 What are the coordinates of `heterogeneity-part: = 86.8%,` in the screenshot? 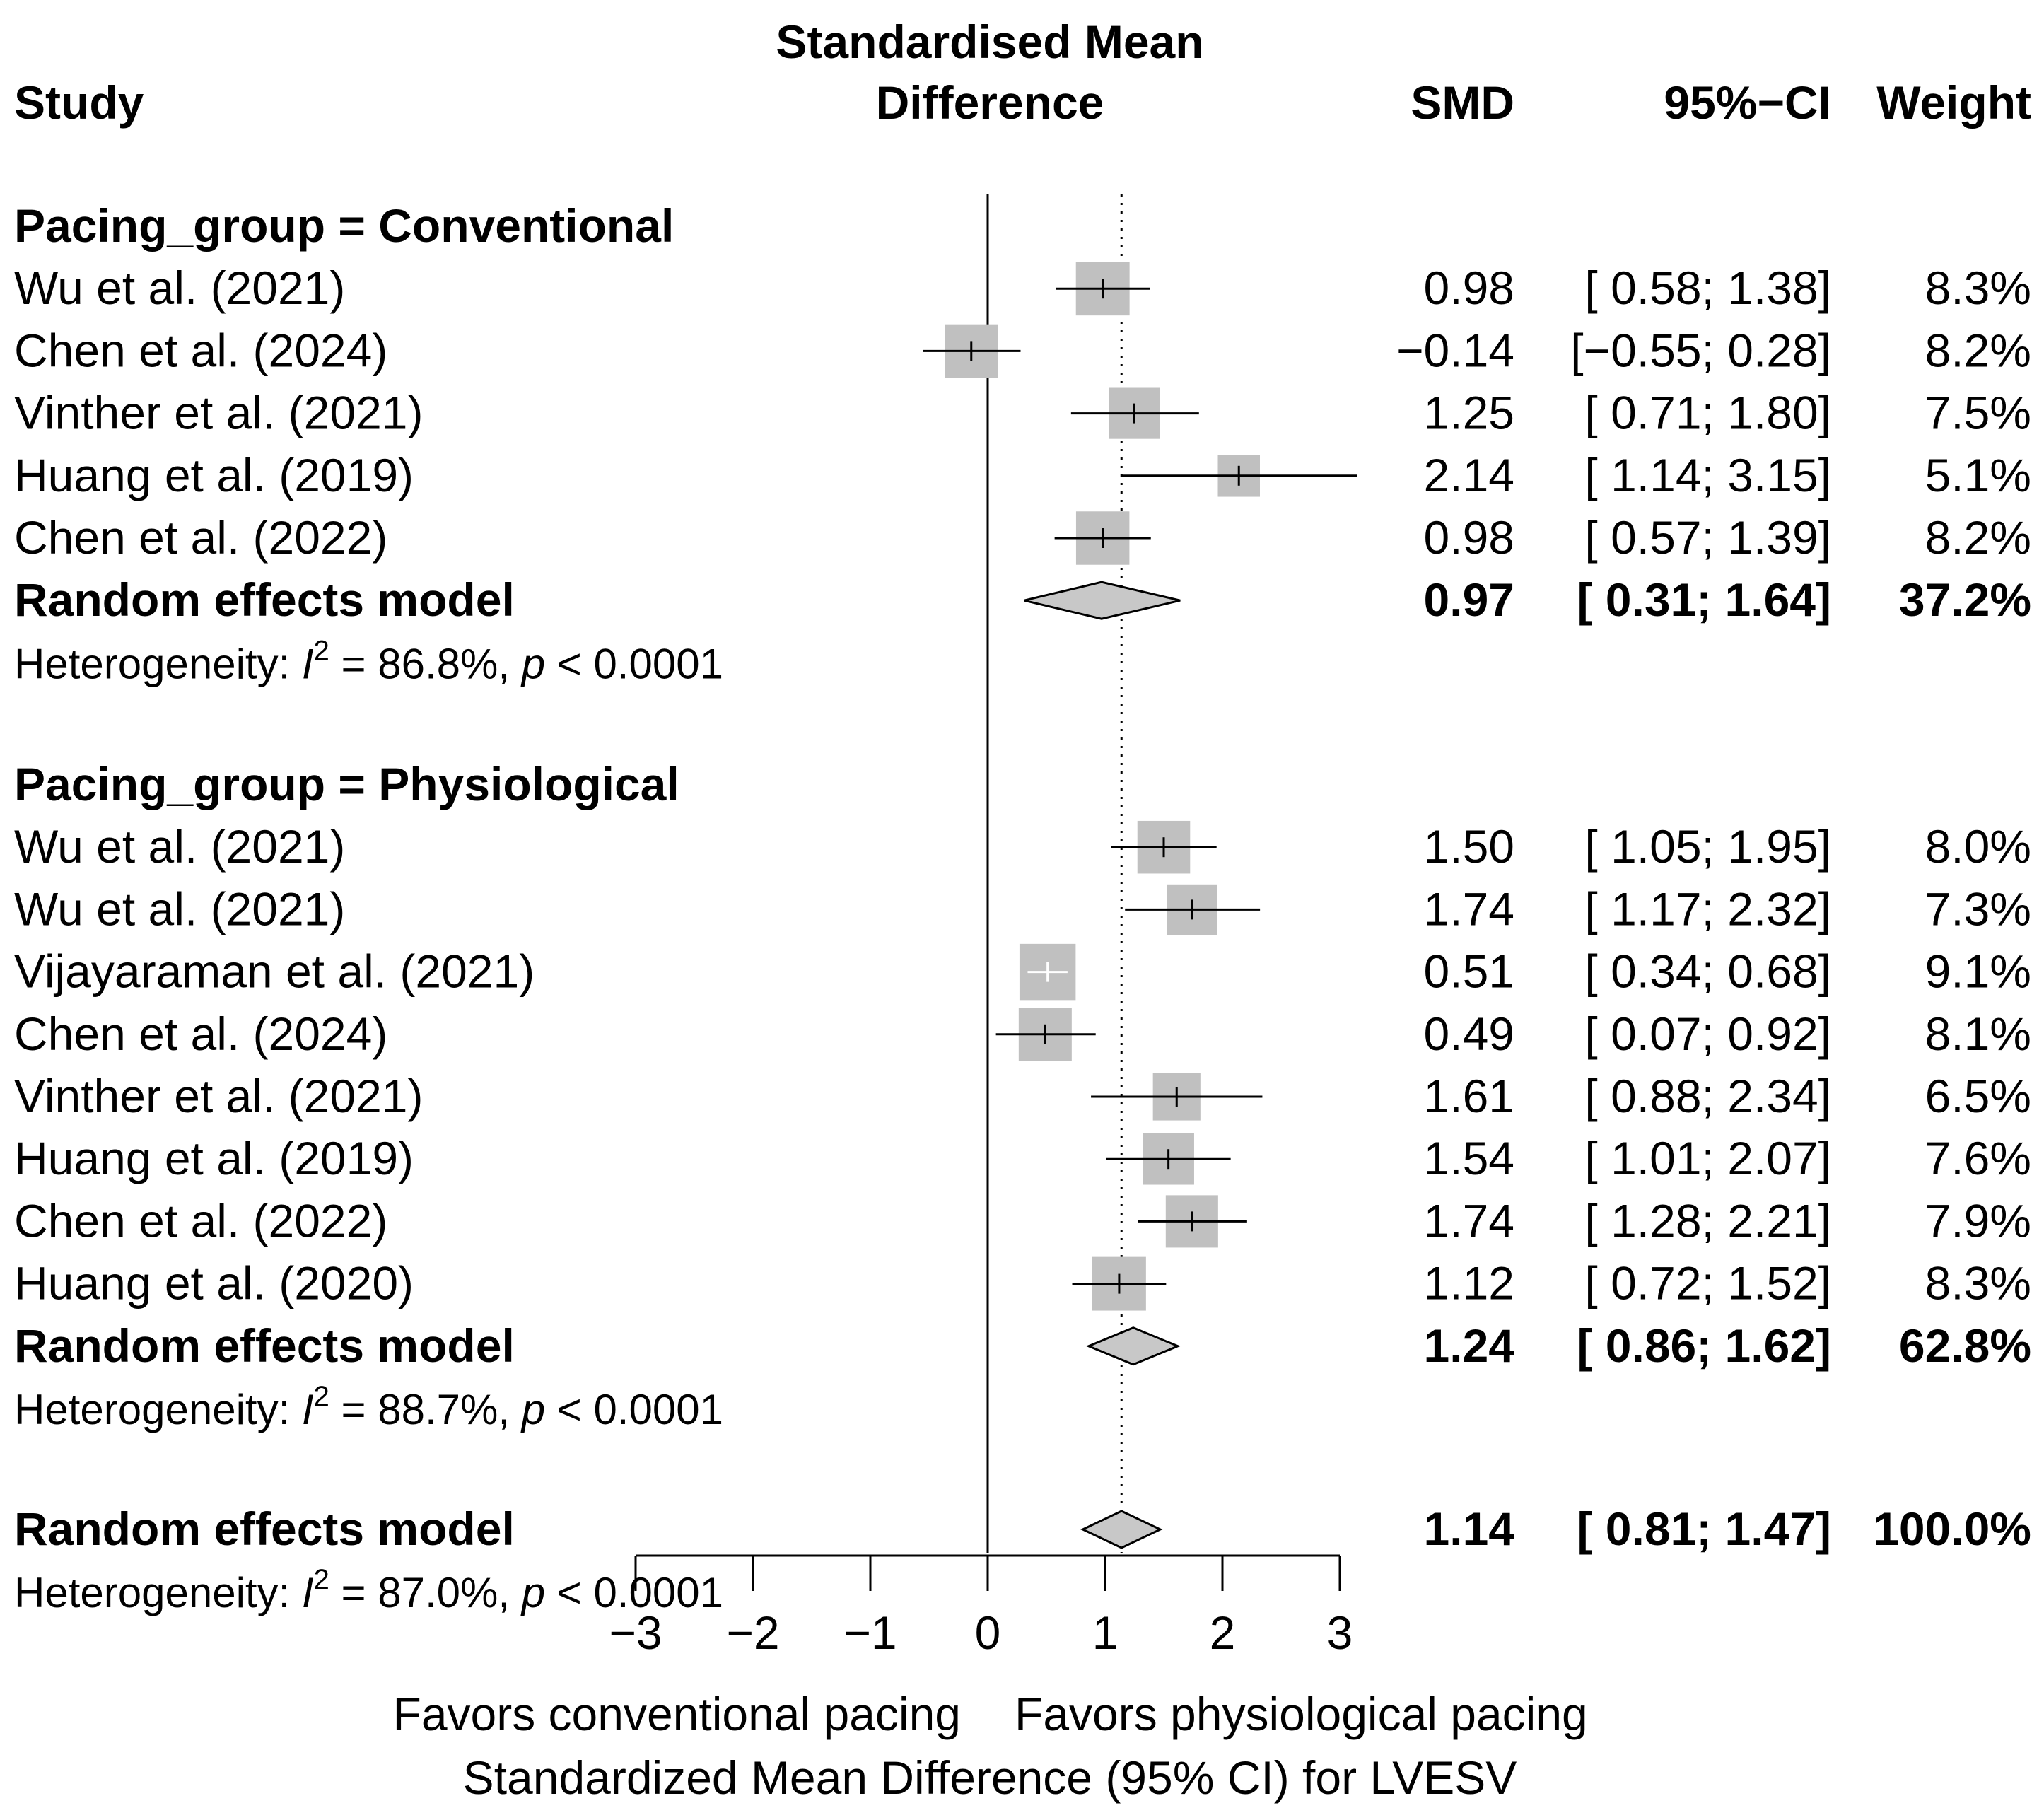 It's located at (426, 663).